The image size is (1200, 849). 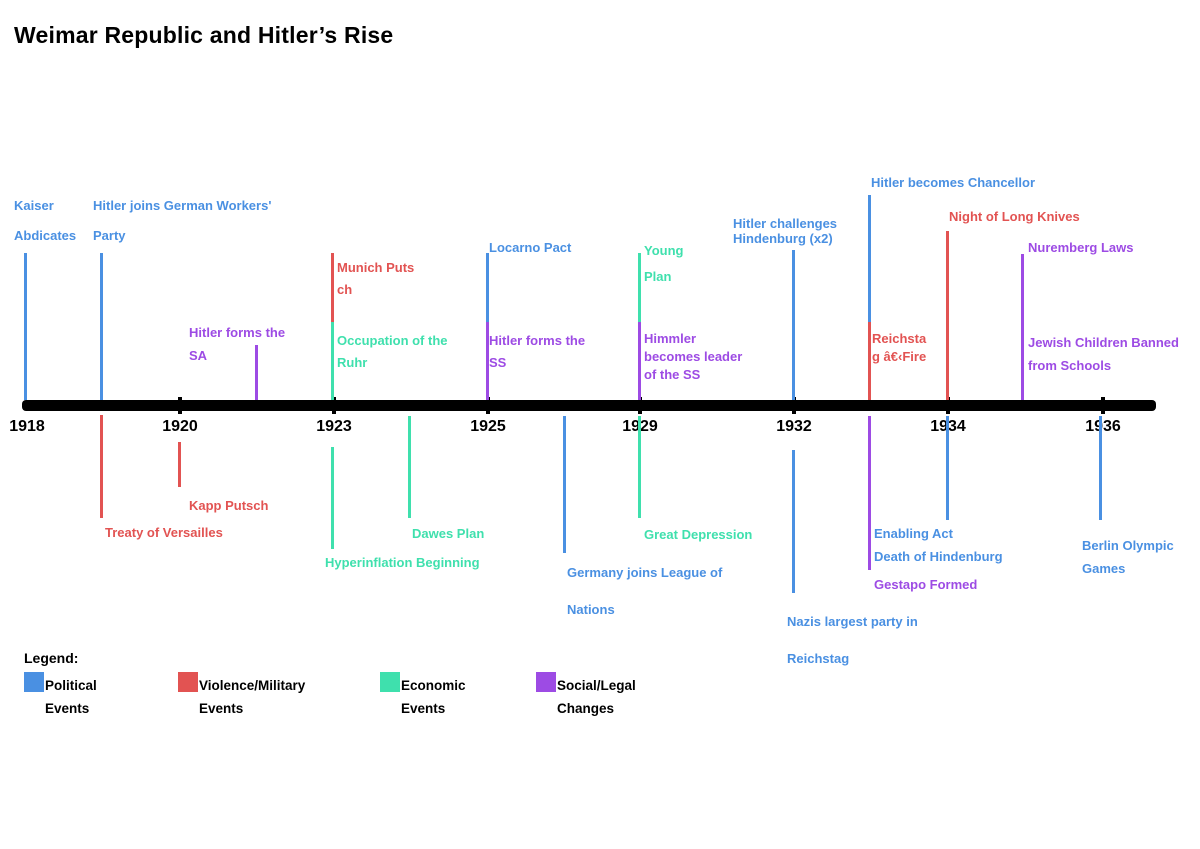 What do you see at coordinates (101, 326) in the screenshot?
I see `event-line-hitler-joins-german-workers-party` at bounding box center [101, 326].